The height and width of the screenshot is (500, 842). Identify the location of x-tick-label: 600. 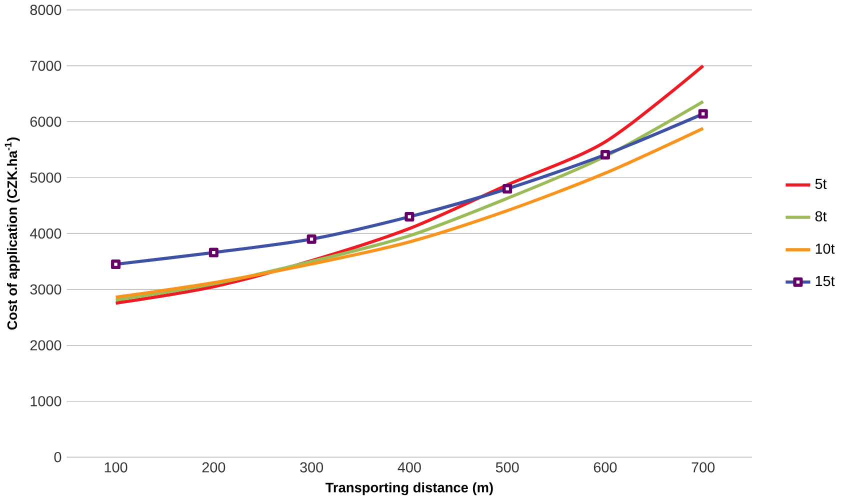
(605, 467).